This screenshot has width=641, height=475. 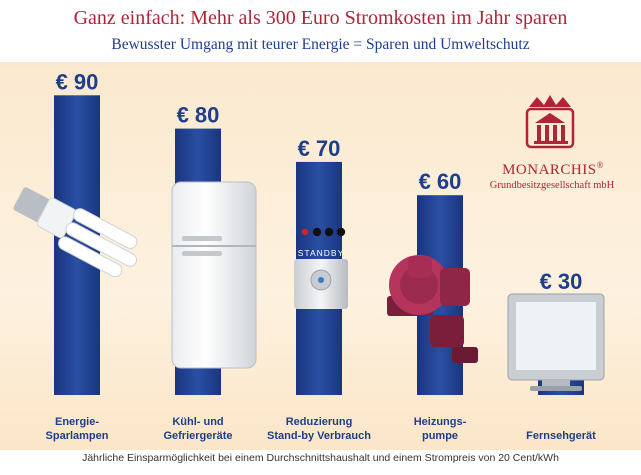 What do you see at coordinates (321, 253) in the screenshot?
I see `standby-label: STANDBY` at bounding box center [321, 253].